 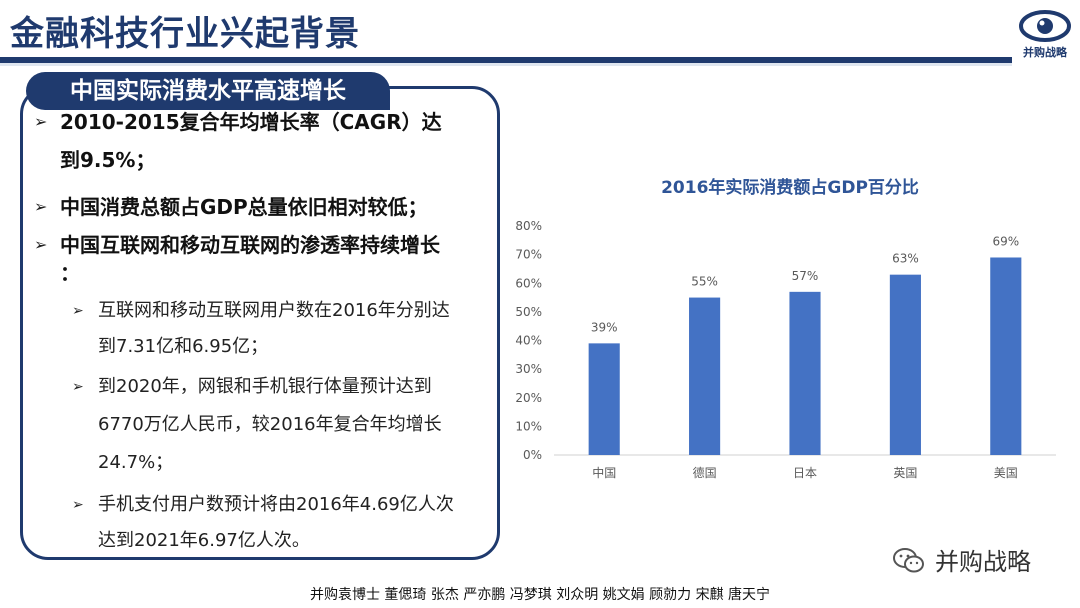 What do you see at coordinates (250, 245) in the screenshot?
I see `bullet-text: 中国互联网和移动互联网的渗透率持续增长` at bounding box center [250, 245].